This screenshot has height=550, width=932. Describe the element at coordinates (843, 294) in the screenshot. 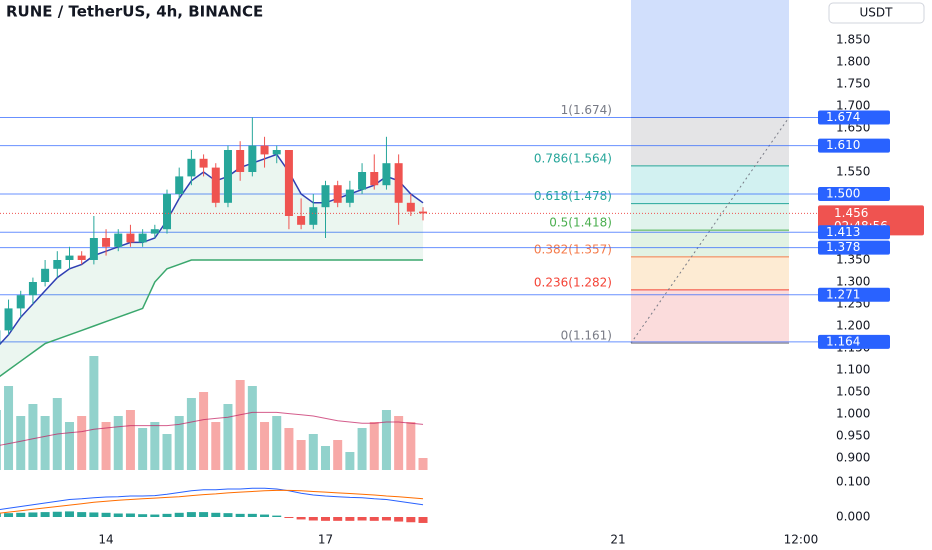

I see `price-badge-label: 1.271` at that location.